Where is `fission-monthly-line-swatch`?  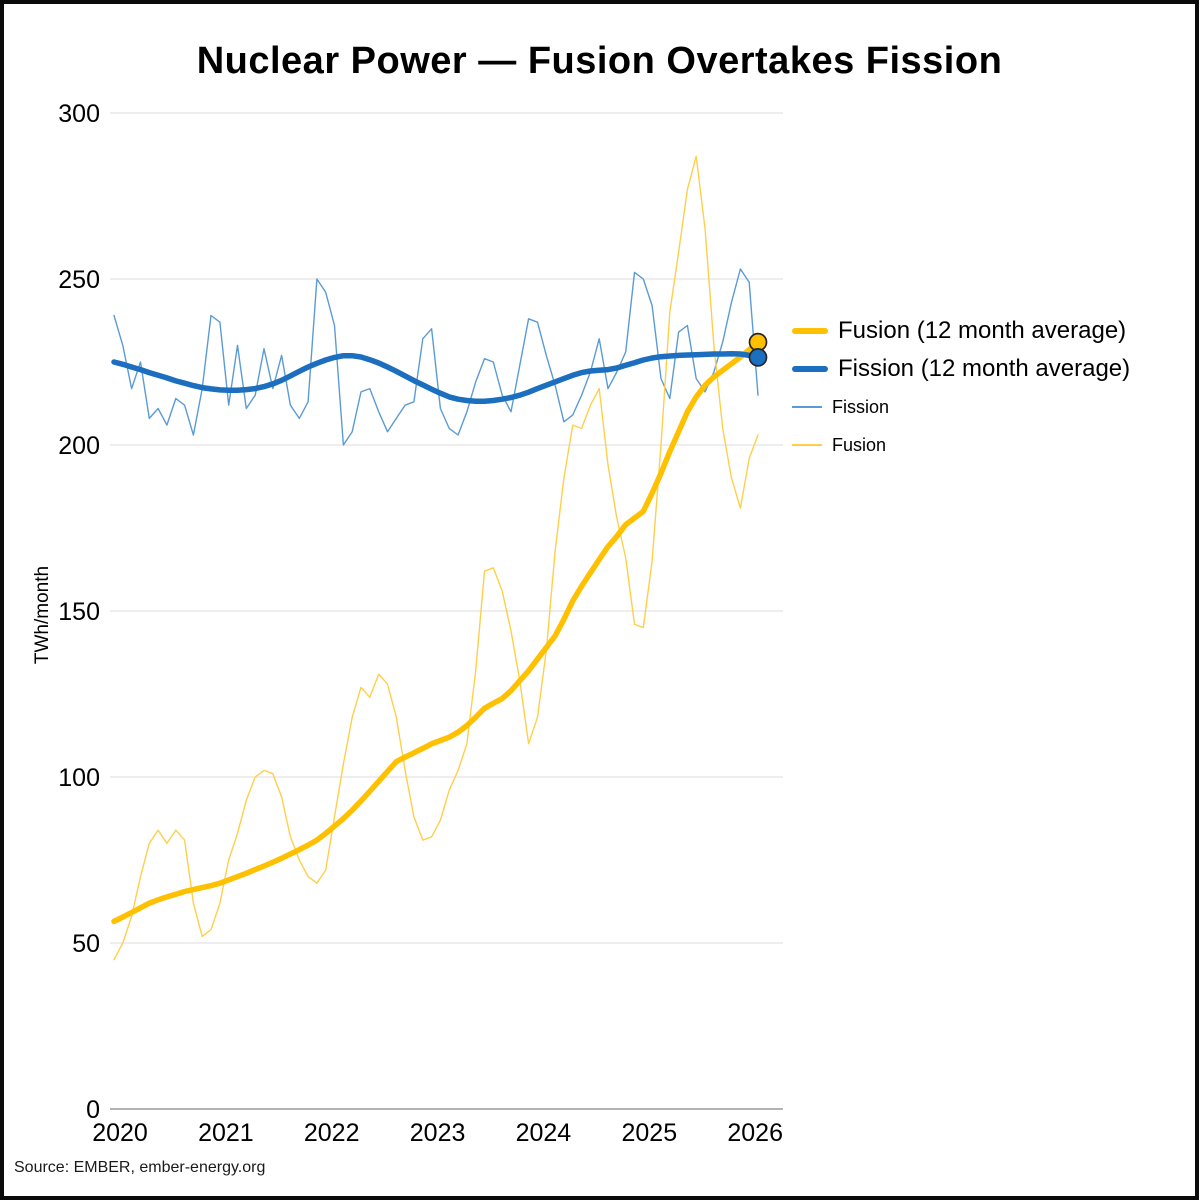 fission-monthly-line-swatch is located at coordinates (807, 407).